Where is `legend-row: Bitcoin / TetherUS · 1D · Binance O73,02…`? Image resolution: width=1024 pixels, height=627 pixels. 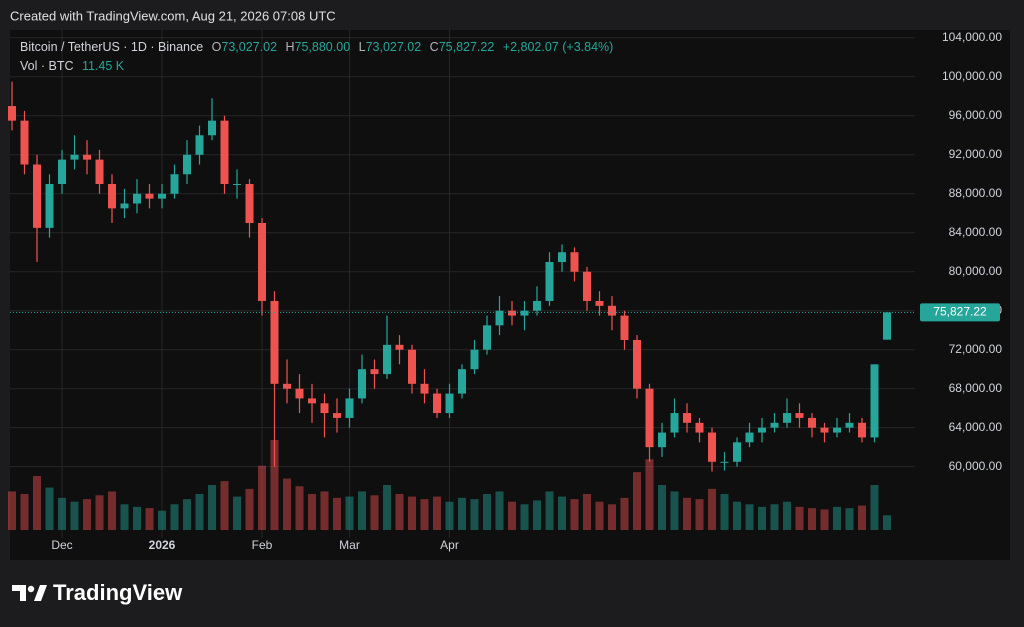 legend-row: Bitcoin / TetherUS · 1D · Binance O73,02… is located at coordinates (319, 47).